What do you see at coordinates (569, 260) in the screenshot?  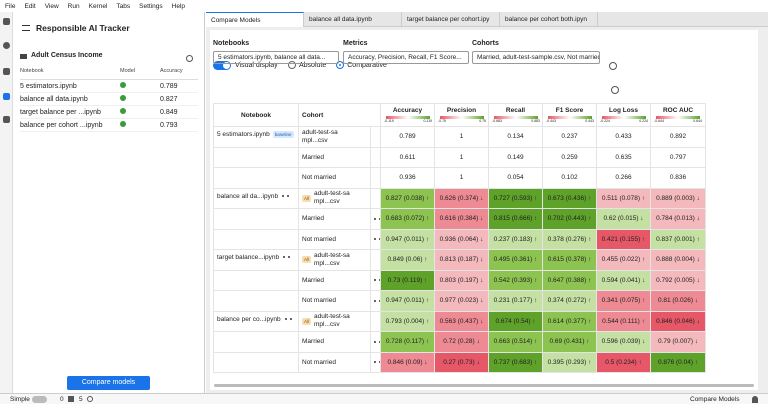 I see `metric-cell: 0.615 (0.378) ↑` at bounding box center [569, 260].